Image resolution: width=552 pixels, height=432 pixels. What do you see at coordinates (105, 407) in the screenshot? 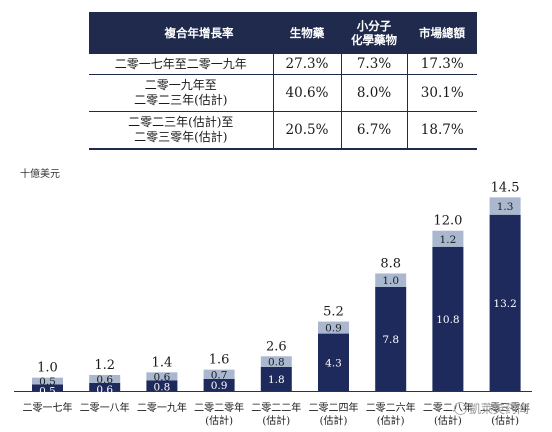
I see `x-tick-label: 二零一八年` at bounding box center [105, 407].